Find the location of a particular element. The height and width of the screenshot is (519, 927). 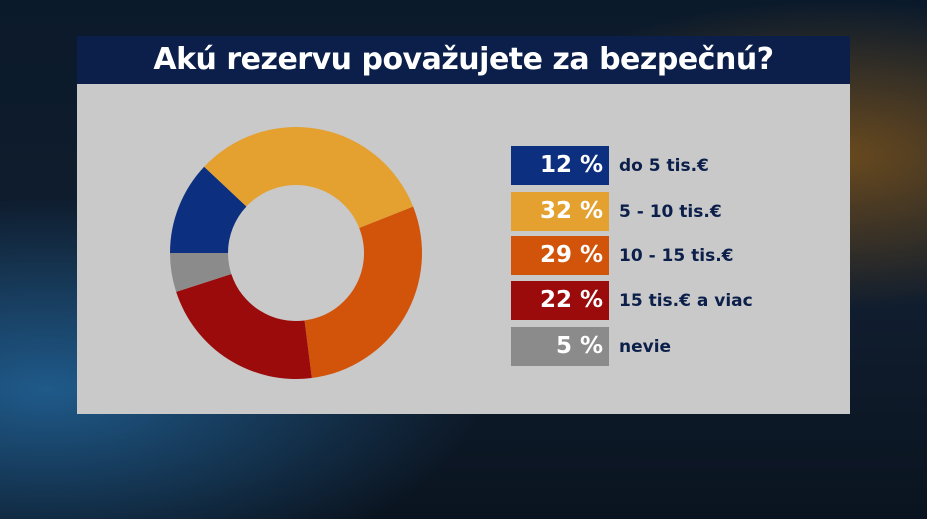

chart-title: Akú rezervu považujete za bezpečnú? is located at coordinates (463, 60).